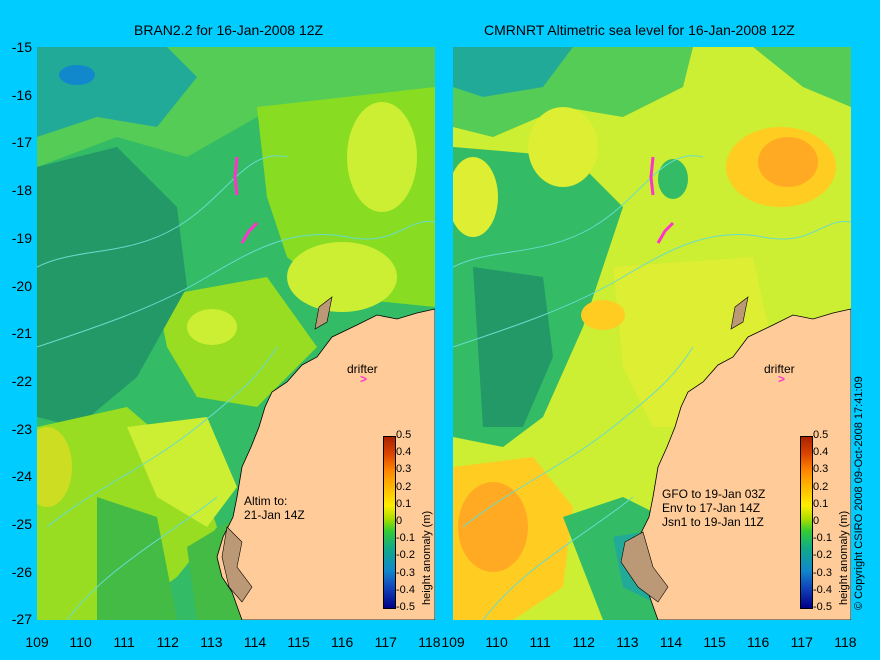 This screenshot has height=660, width=880. What do you see at coordinates (21, 619) in the screenshot?
I see `y-axis-label: -27` at bounding box center [21, 619].